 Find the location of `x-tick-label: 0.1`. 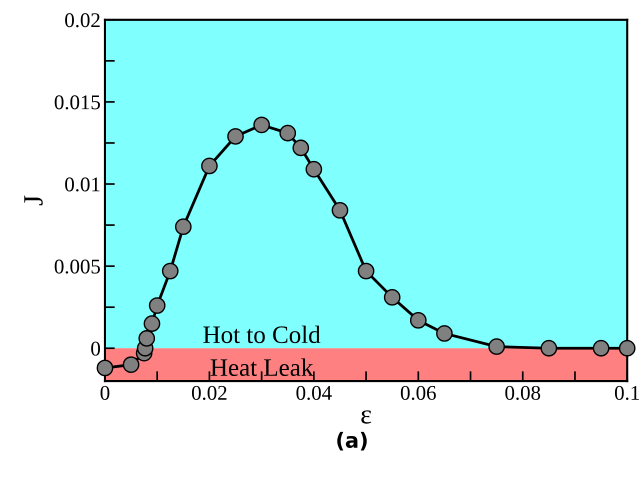

x-tick-label: 0.1 is located at coordinates (626, 393).